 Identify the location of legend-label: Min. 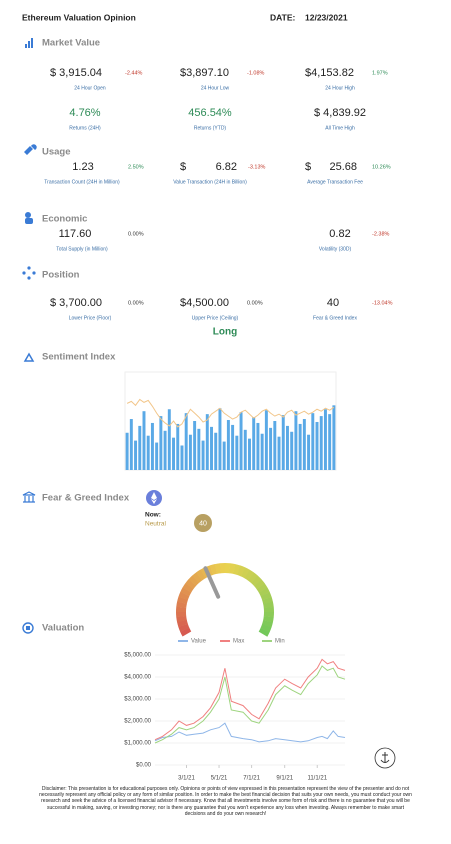
(280, 642).